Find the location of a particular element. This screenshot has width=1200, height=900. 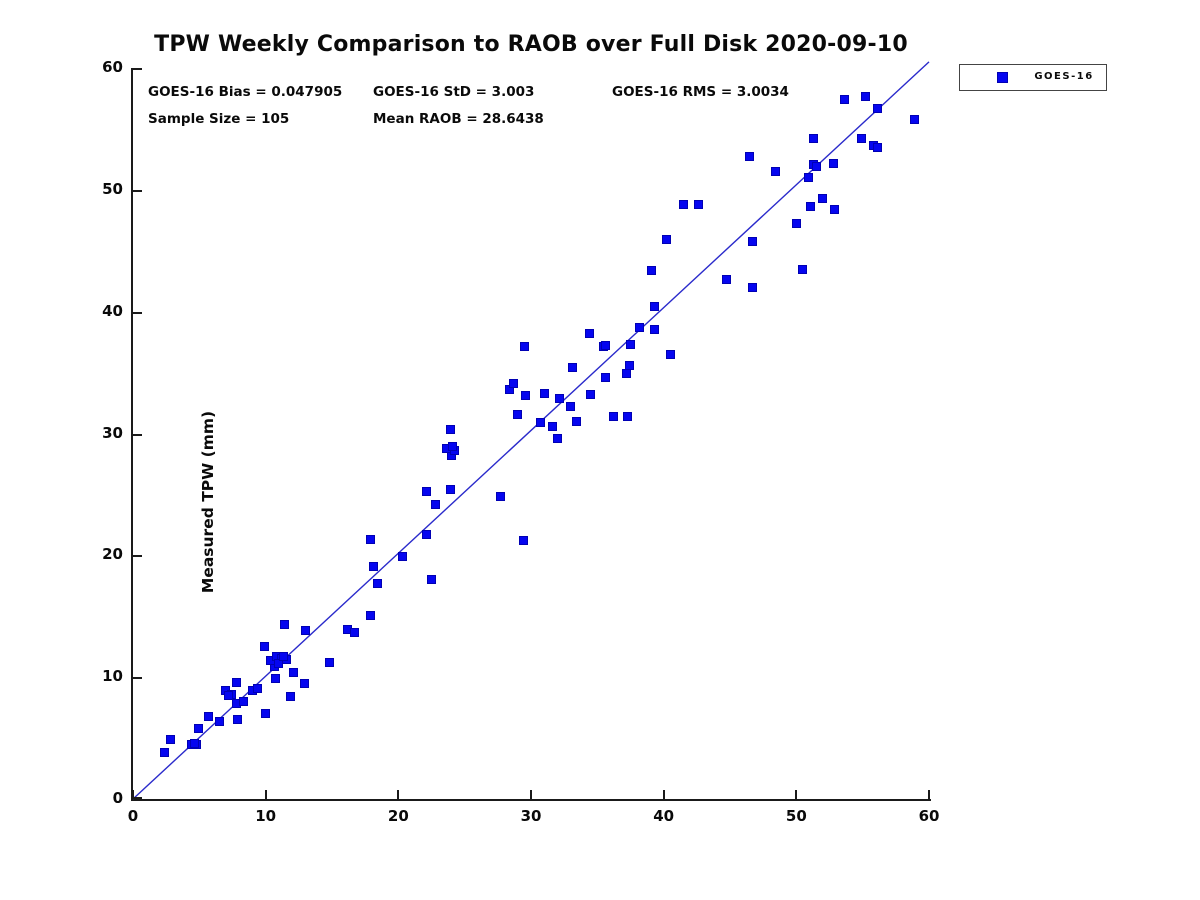

legend-series-label: GOES-16 is located at coordinates (1064, 76).